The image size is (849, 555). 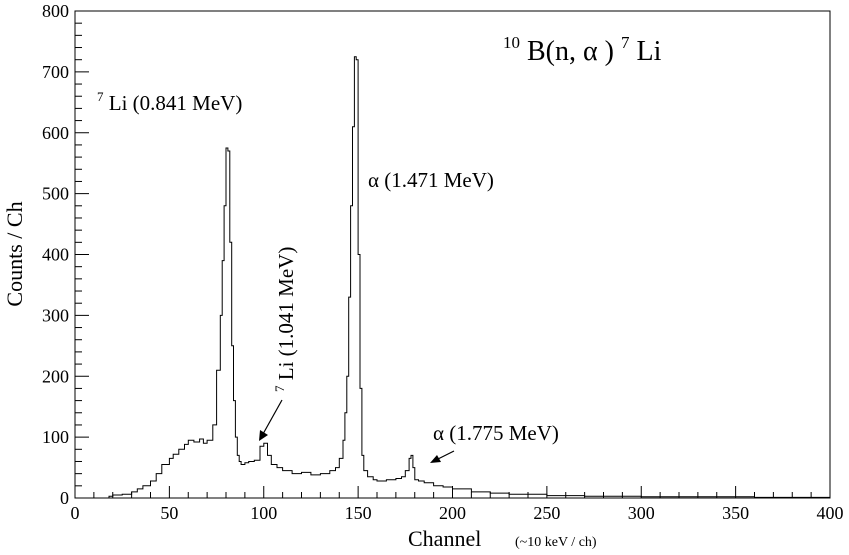 I want to click on title-mass-number: 10, so click(x=511, y=42).